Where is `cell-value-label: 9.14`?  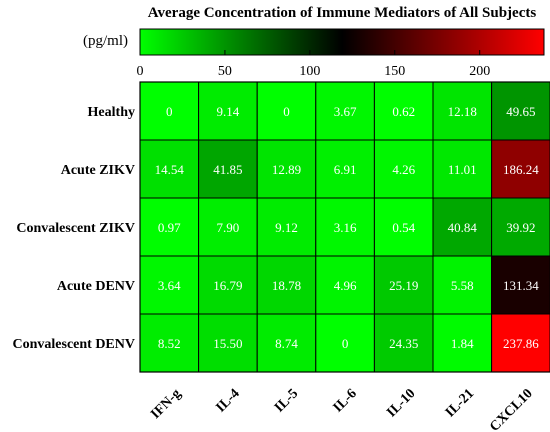 cell-value-label: 9.14 is located at coordinates (228, 111).